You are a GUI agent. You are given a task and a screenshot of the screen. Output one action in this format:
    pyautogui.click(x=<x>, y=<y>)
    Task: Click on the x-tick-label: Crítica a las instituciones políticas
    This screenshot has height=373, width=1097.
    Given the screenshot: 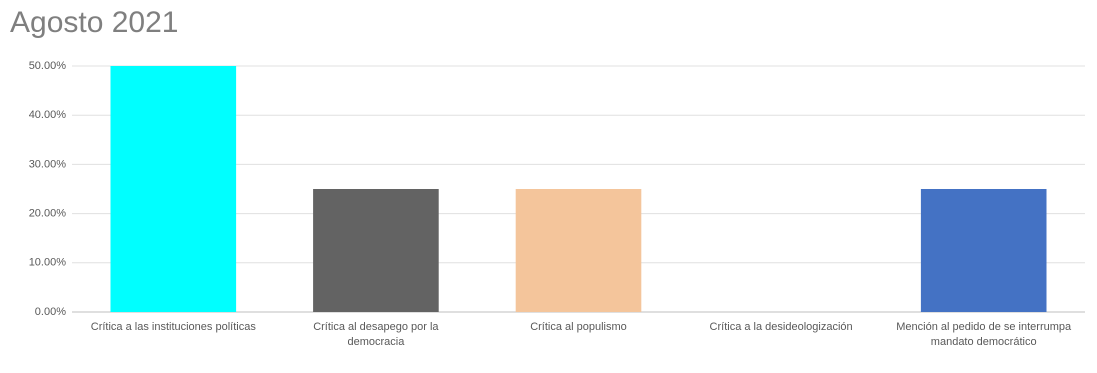 What is the action you would take?
    pyautogui.click(x=173, y=327)
    